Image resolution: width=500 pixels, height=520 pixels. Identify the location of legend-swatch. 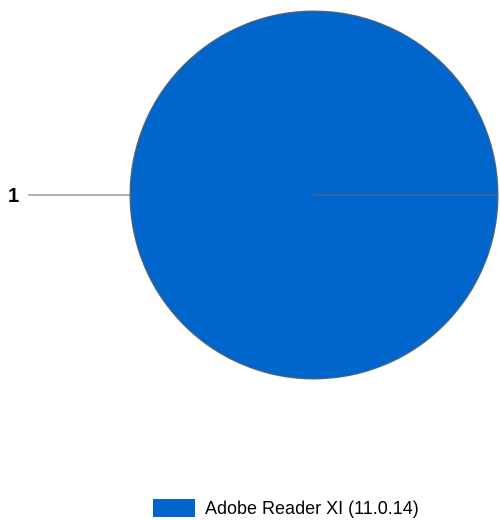
(174, 508).